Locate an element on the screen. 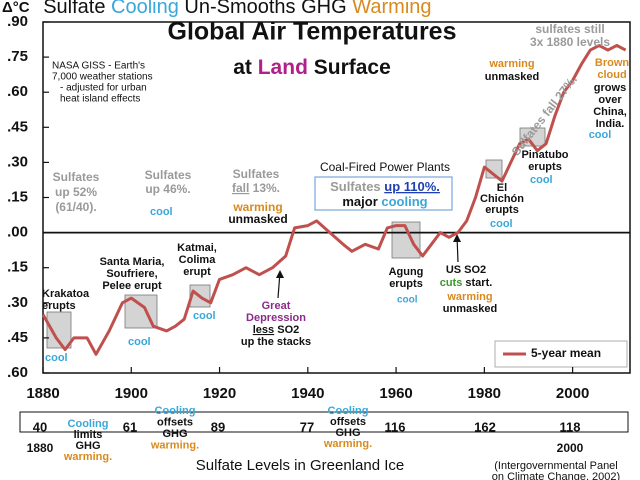 This screenshot has height=480, width=640. annotation-part: Sulfates is located at coordinates (357, 186).